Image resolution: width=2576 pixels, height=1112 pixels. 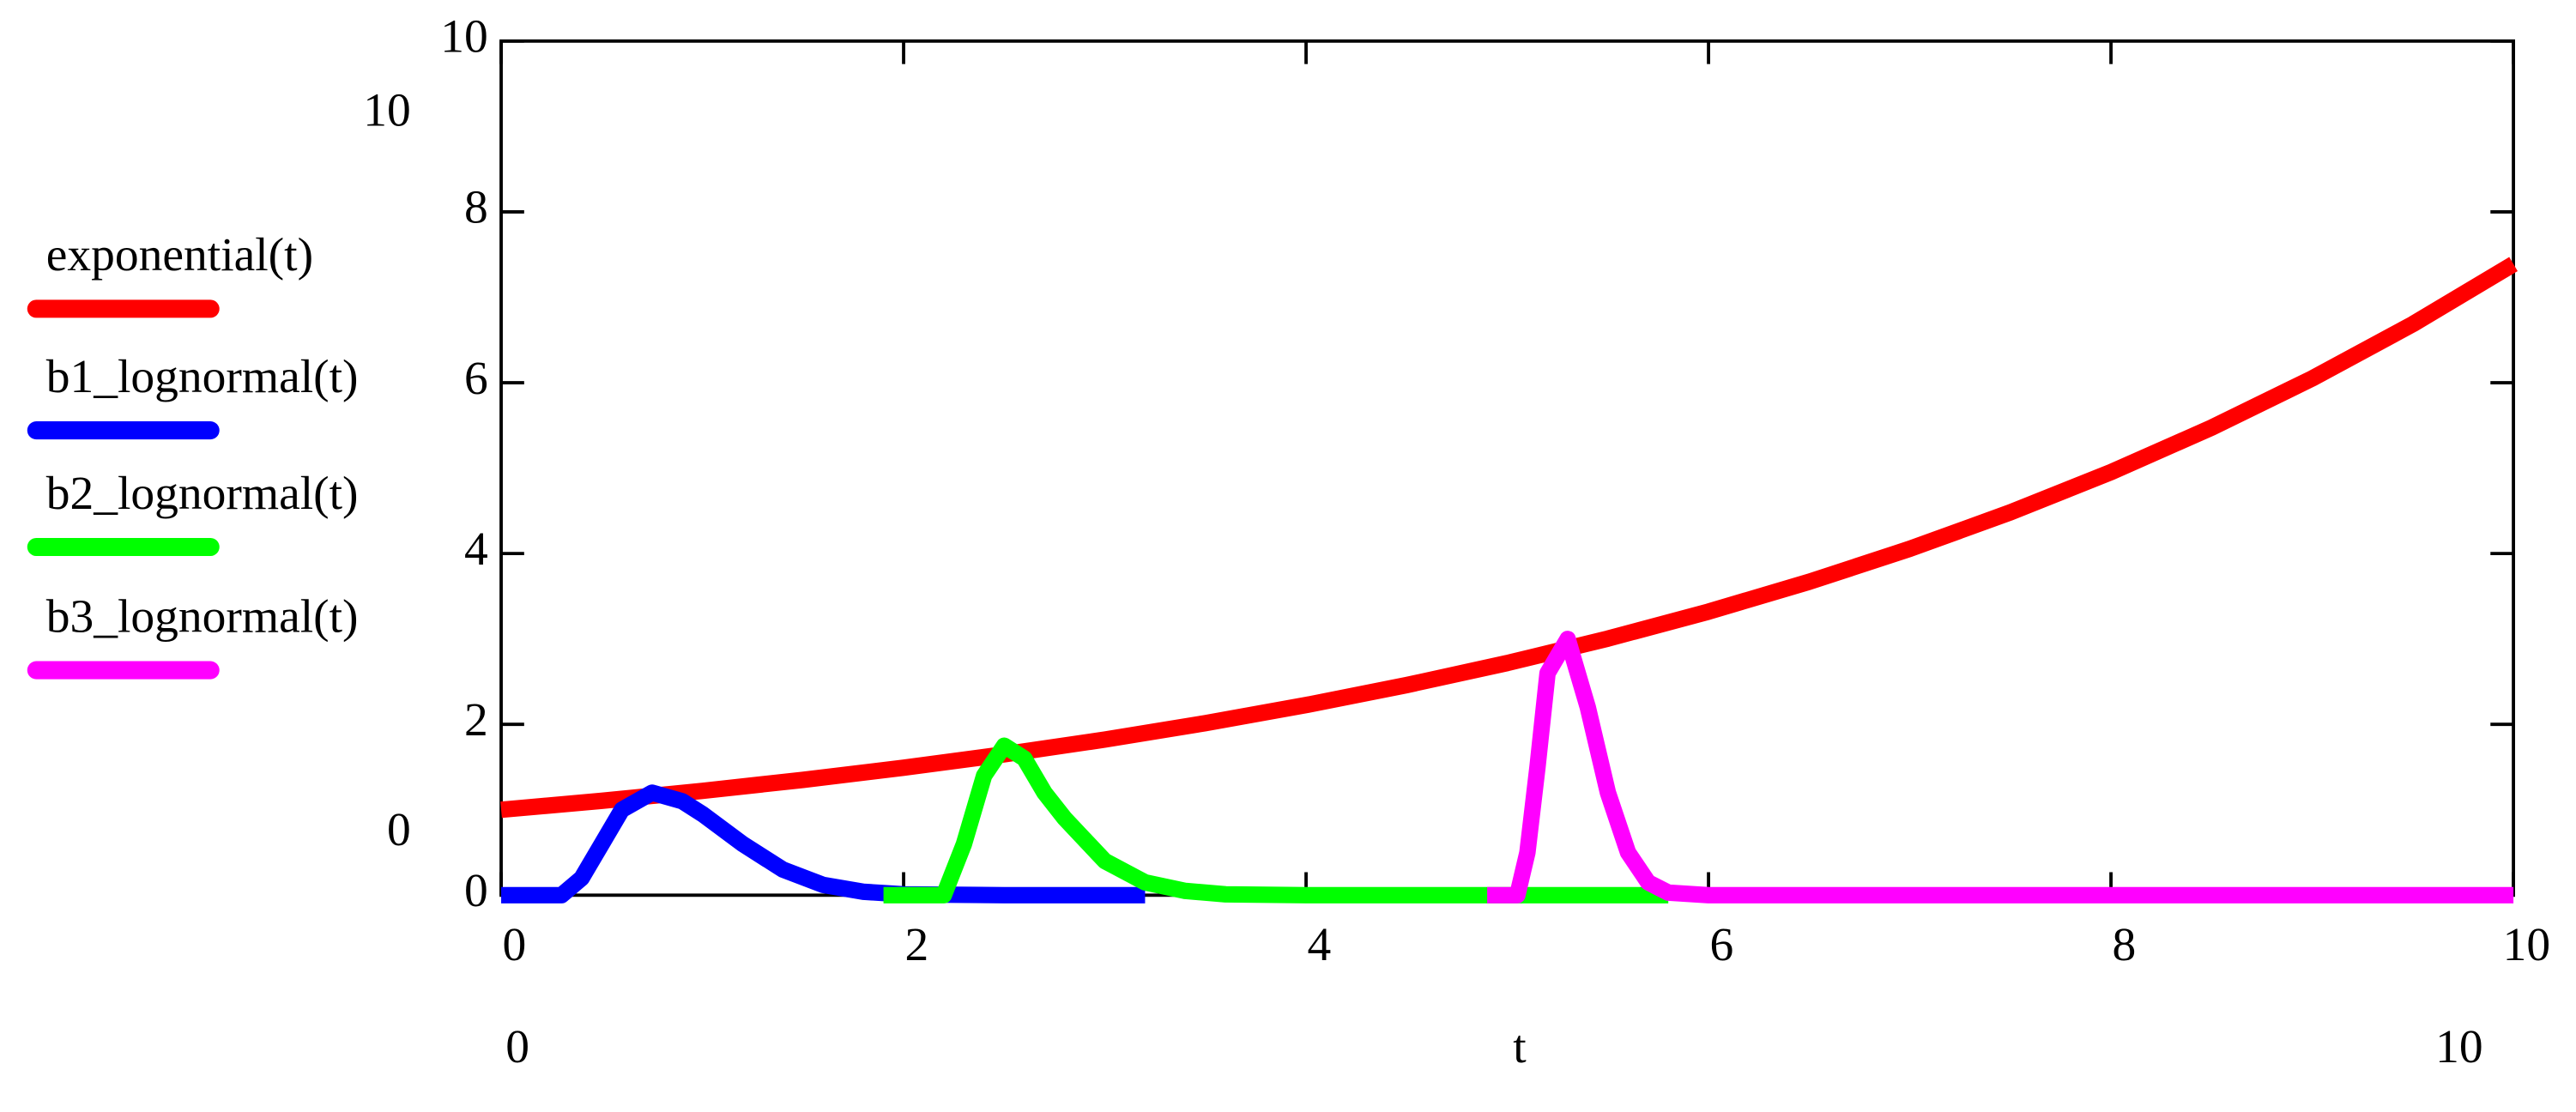 I want to click on x-tick-label: 0, so click(x=514, y=945).